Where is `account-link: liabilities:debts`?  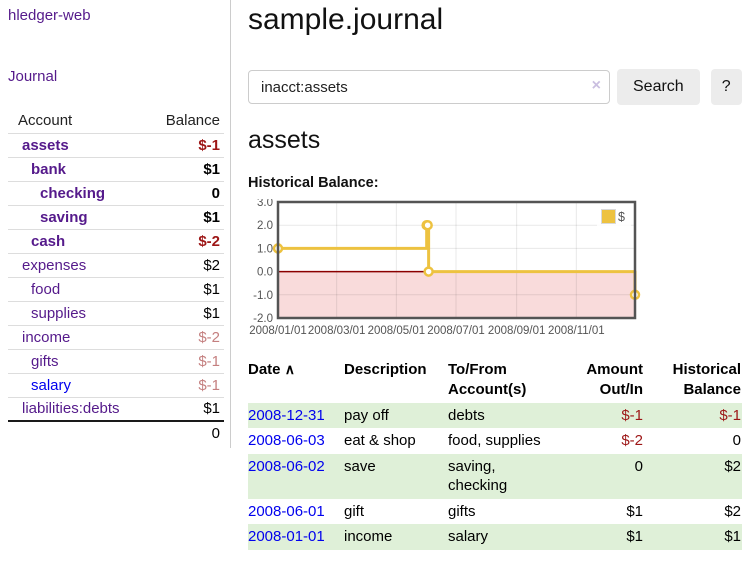
account-link: liabilities:debts is located at coordinates (71, 409).